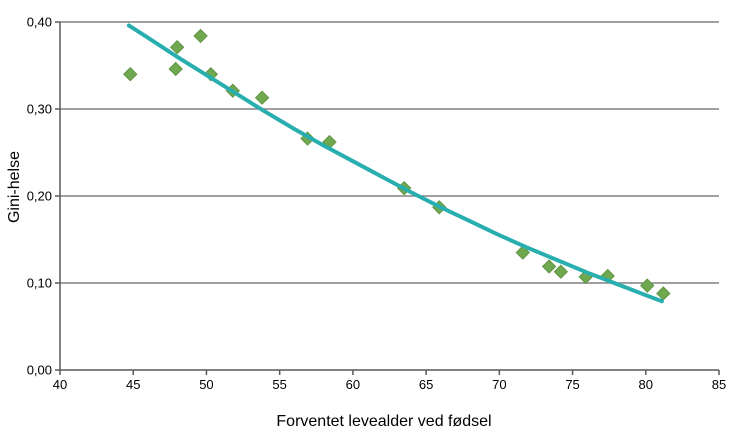 This screenshot has height=441, width=730. Describe the element at coordinates (426, 384) in the screenshot. I see `x-tick-label: 65` at that location.